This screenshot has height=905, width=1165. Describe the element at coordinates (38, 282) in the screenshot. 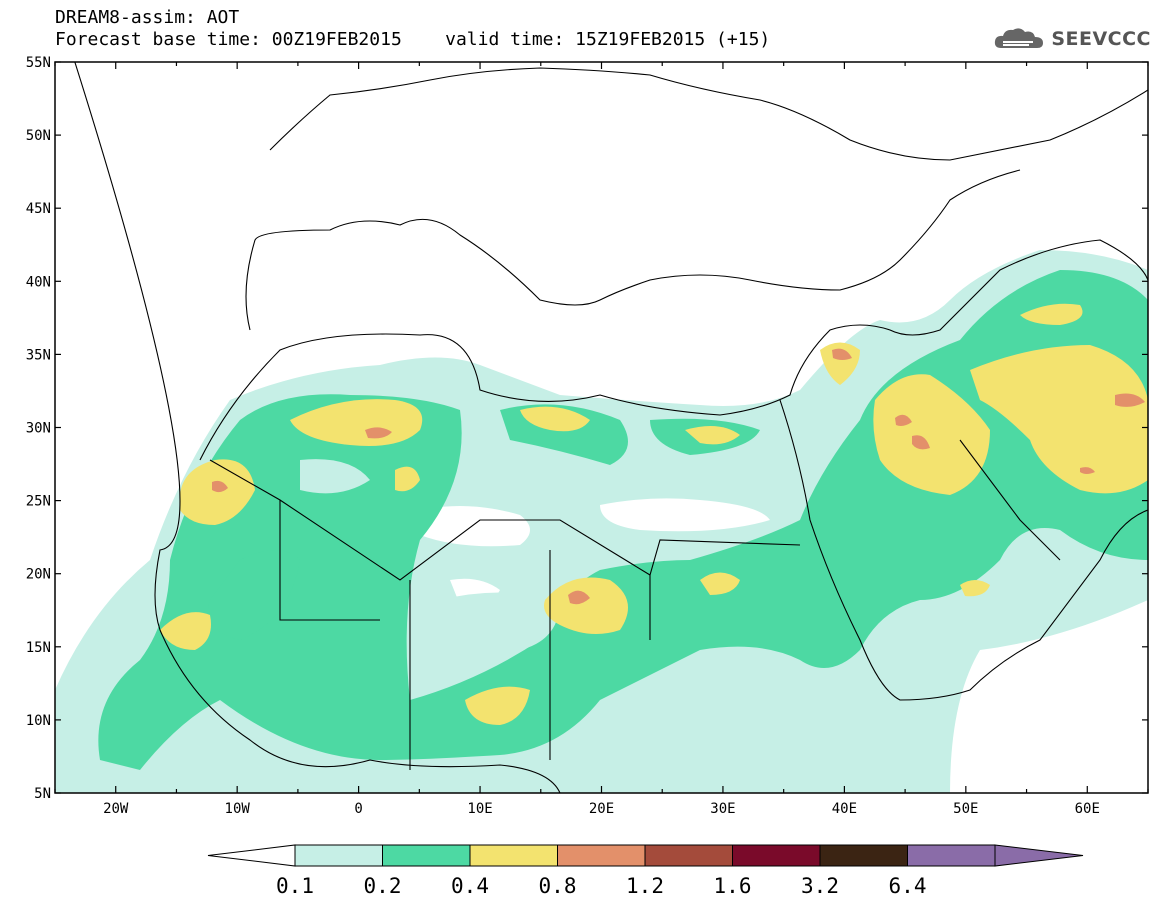

I see `lat-label: 40N` at that location.